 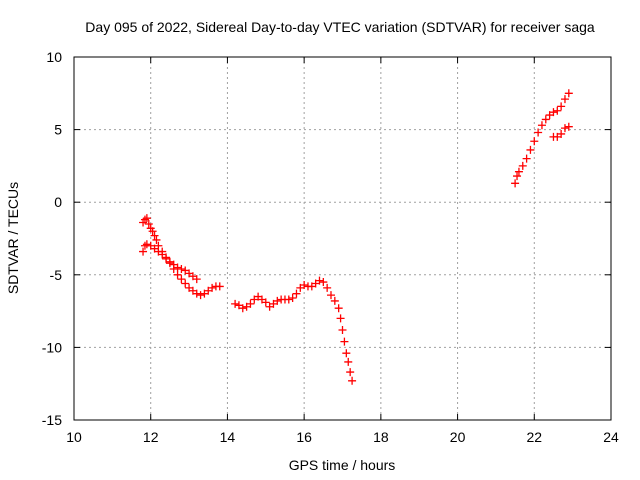 What do you see at coordinates (151, 437) in the screenshot?
I see `x-tick-label: 12` at bounding box center [151, 437].